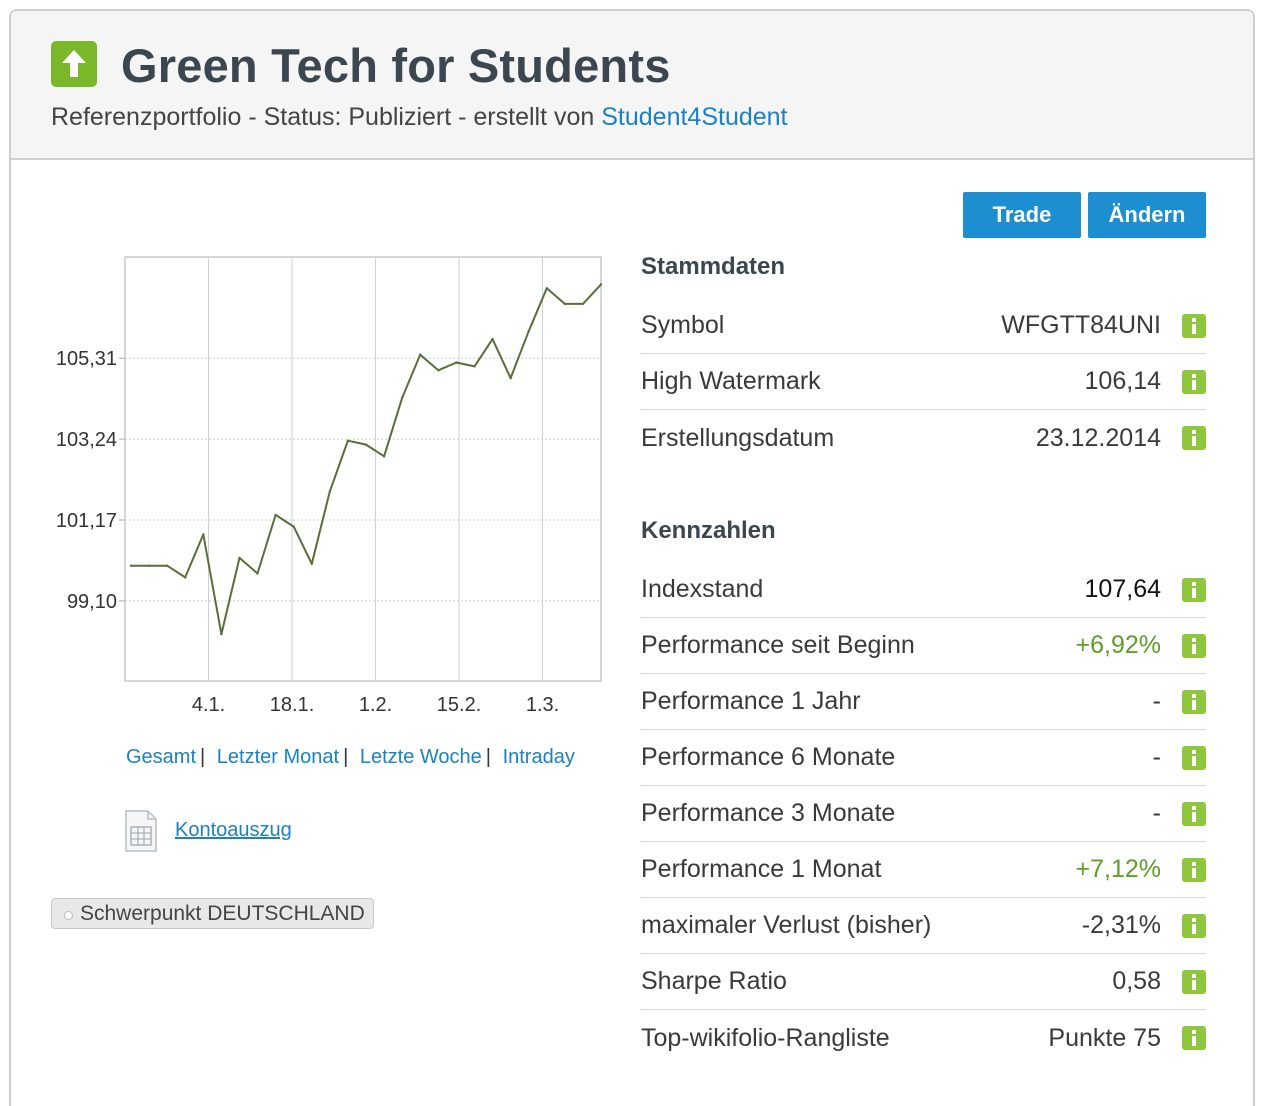 This screenshot has width=1264, height=1106. What do you see at coordinates (396, 65) in the screenshot?
I see `page-title: Green Tech for Students` at bounding box center [396, 65].